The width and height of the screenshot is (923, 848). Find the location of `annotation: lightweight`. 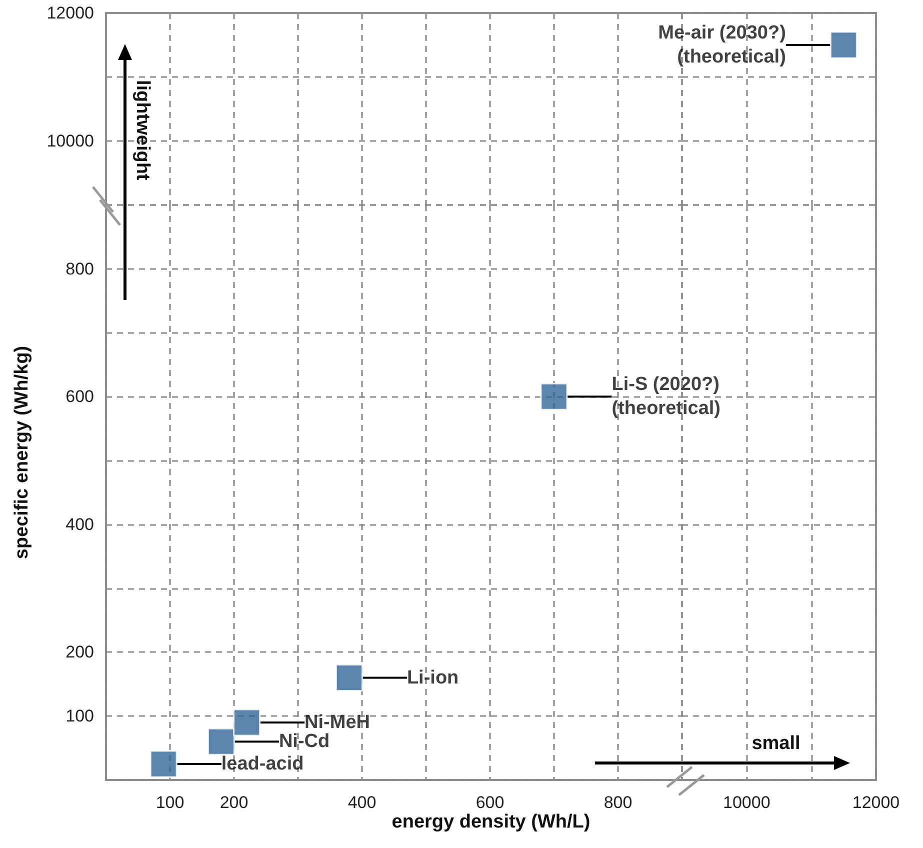

annotation: lightweight is located at coordinates (142, 130).